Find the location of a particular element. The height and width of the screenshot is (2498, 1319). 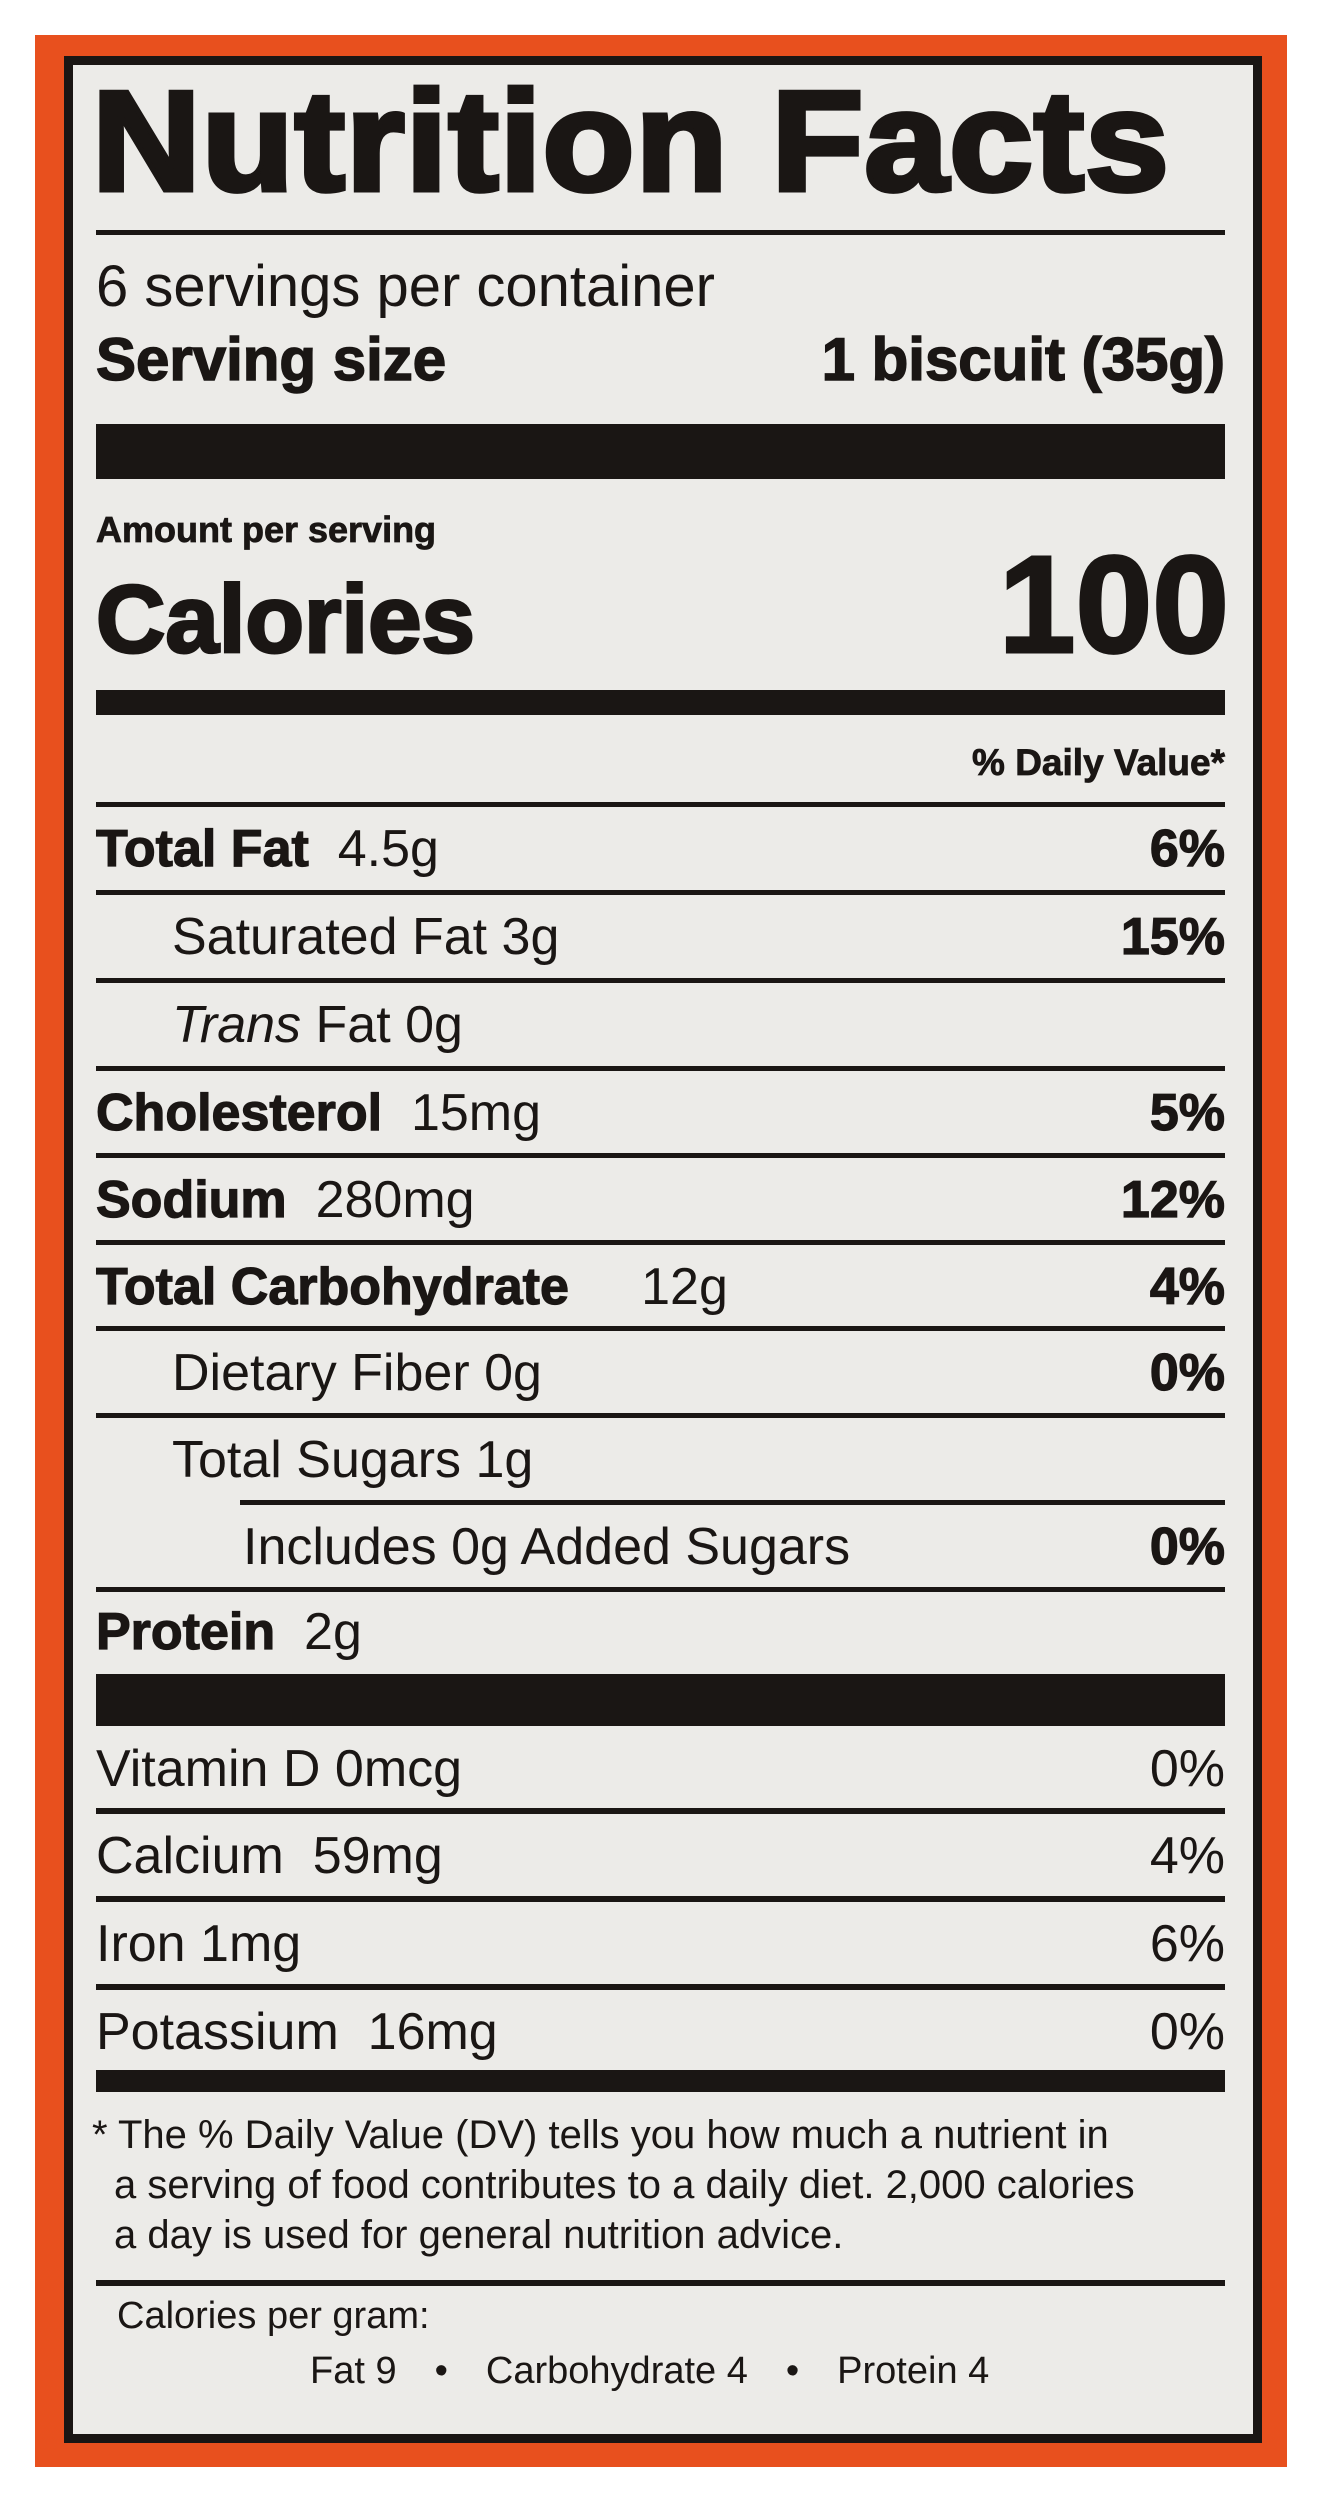

nutrient-row-total-carbohydrate: Total Carbohydrate 12g 4% is located at coordinates (660, 1287).